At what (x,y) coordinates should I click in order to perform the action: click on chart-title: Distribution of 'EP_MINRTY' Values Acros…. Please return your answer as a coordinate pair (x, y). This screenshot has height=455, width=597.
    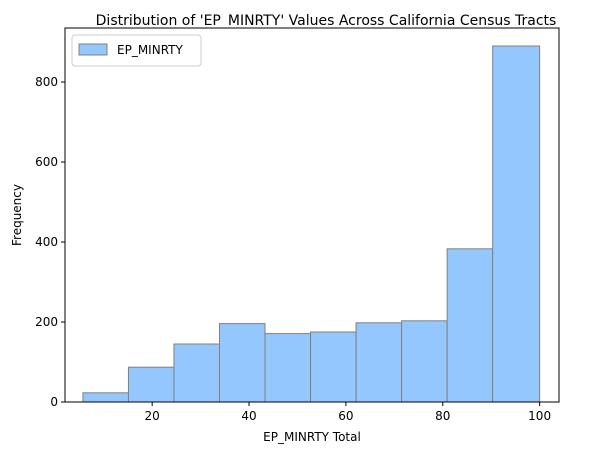
    Looking at the image, I should click on (326, 21).